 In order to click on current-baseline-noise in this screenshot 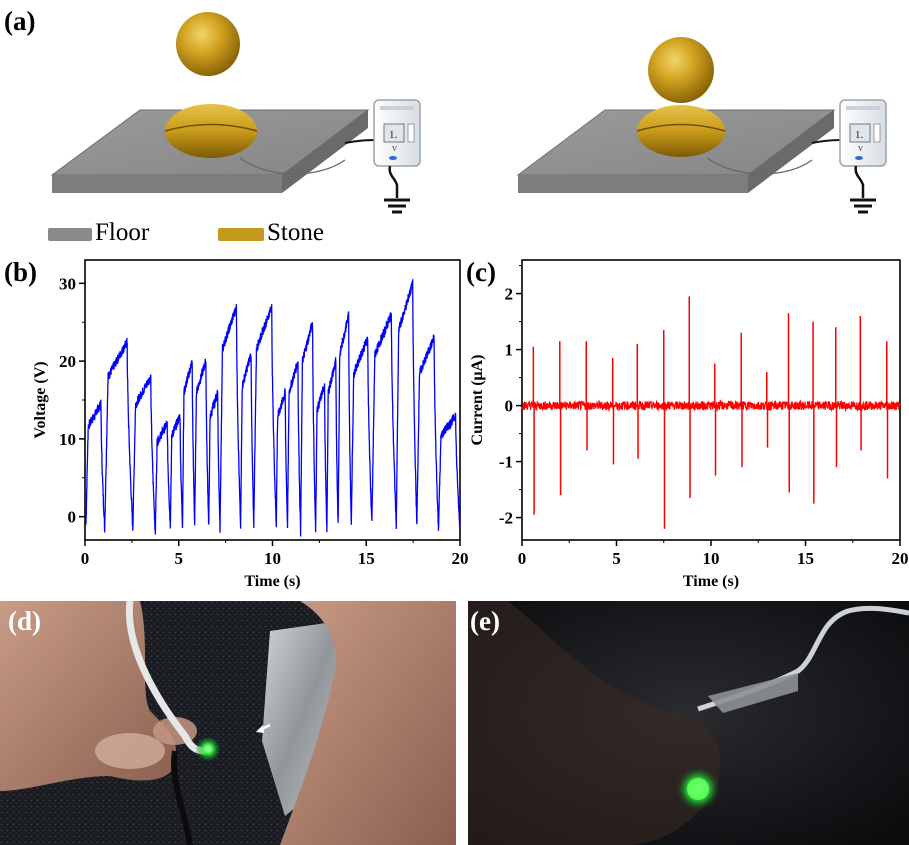, I will do `click(711, 405)`.